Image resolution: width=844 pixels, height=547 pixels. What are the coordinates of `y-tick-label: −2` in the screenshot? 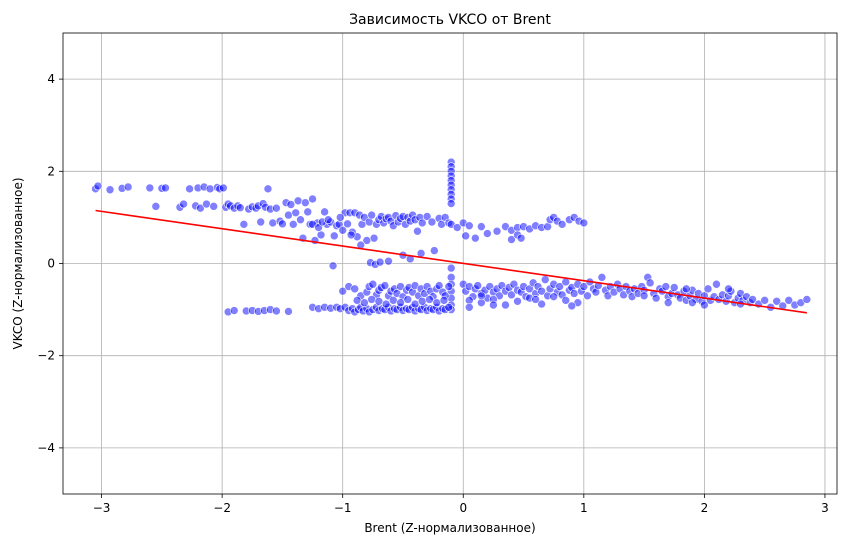 It's located at (46, 356).